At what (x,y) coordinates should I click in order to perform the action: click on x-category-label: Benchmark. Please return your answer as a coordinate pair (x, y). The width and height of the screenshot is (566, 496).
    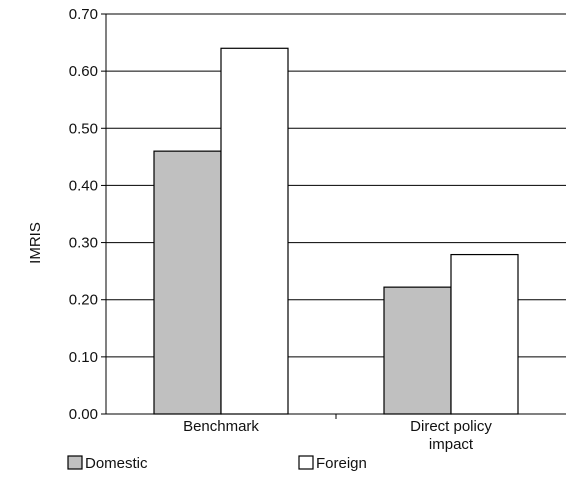
    Looking at the image, I should click on (221, 426).